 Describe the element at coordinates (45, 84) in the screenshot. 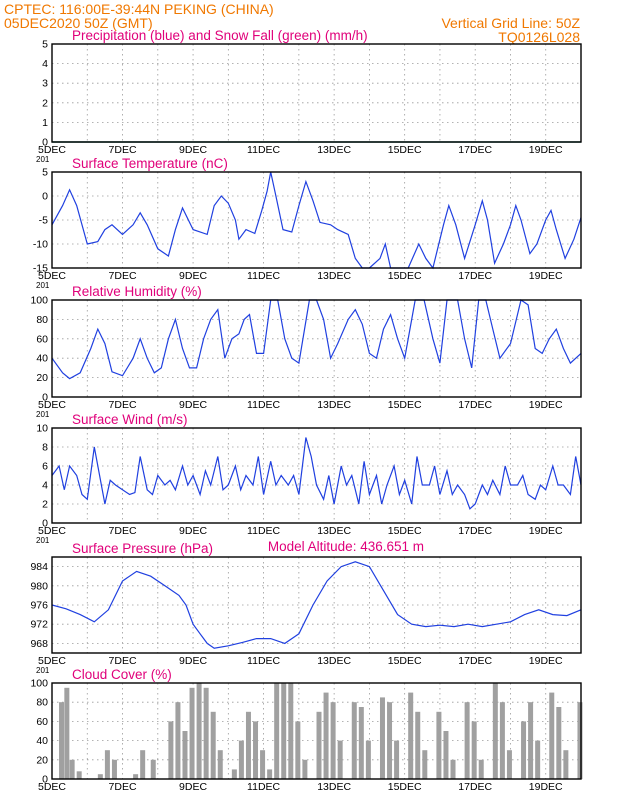

I see `y-tick-label: 3` at that location.